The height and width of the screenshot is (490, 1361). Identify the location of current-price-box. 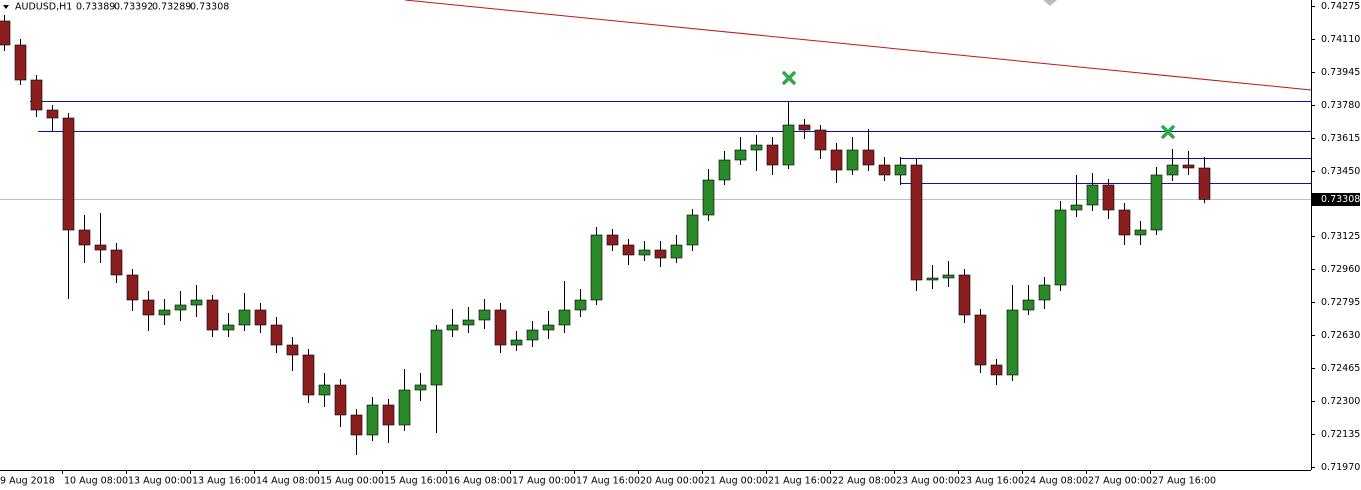
(1336, 199).